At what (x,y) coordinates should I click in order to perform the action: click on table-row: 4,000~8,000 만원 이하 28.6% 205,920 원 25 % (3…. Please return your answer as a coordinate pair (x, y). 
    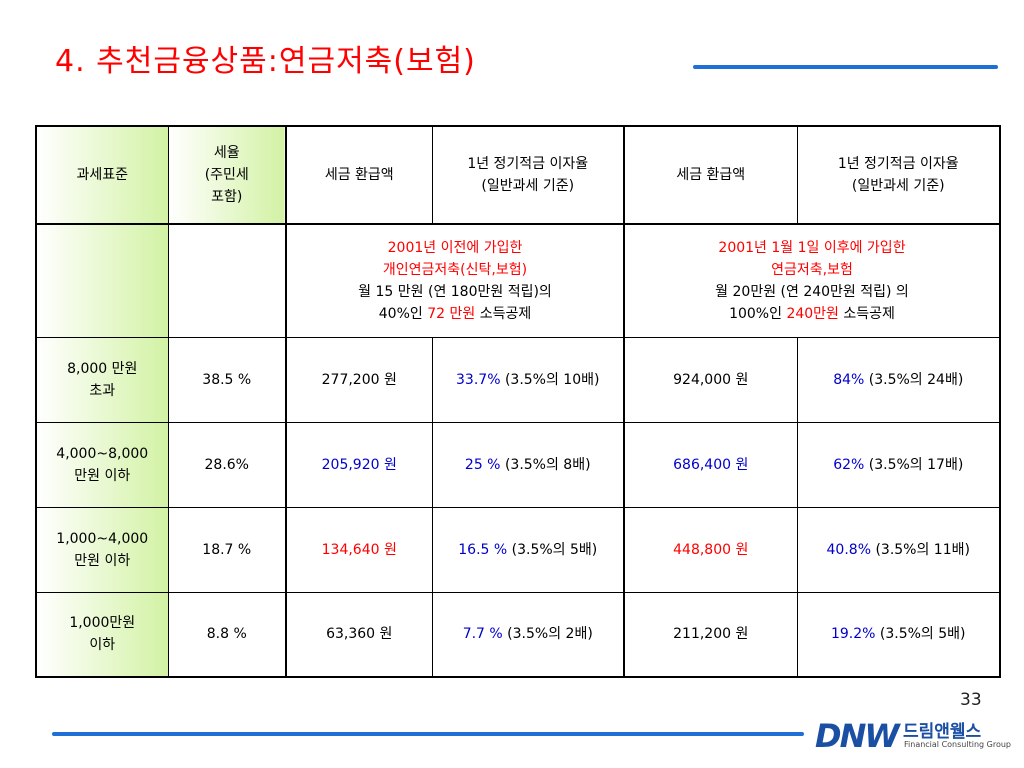
    Looking at the image, I should click on (518, 464).